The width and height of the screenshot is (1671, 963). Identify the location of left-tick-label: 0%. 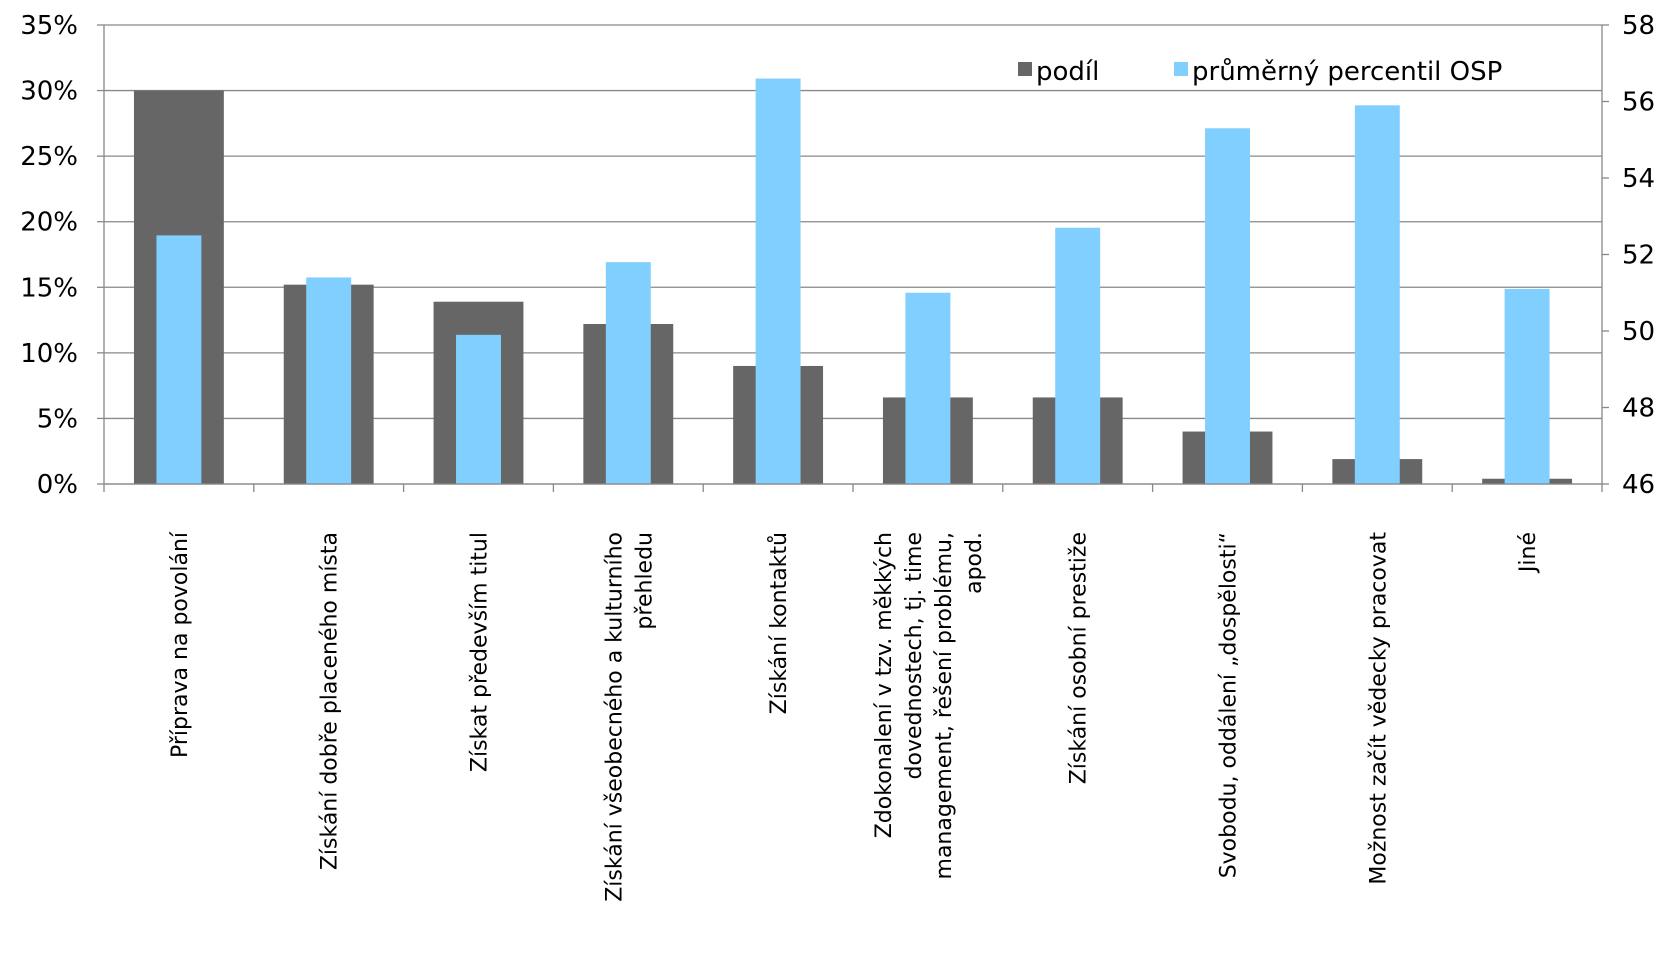
(57, 485).